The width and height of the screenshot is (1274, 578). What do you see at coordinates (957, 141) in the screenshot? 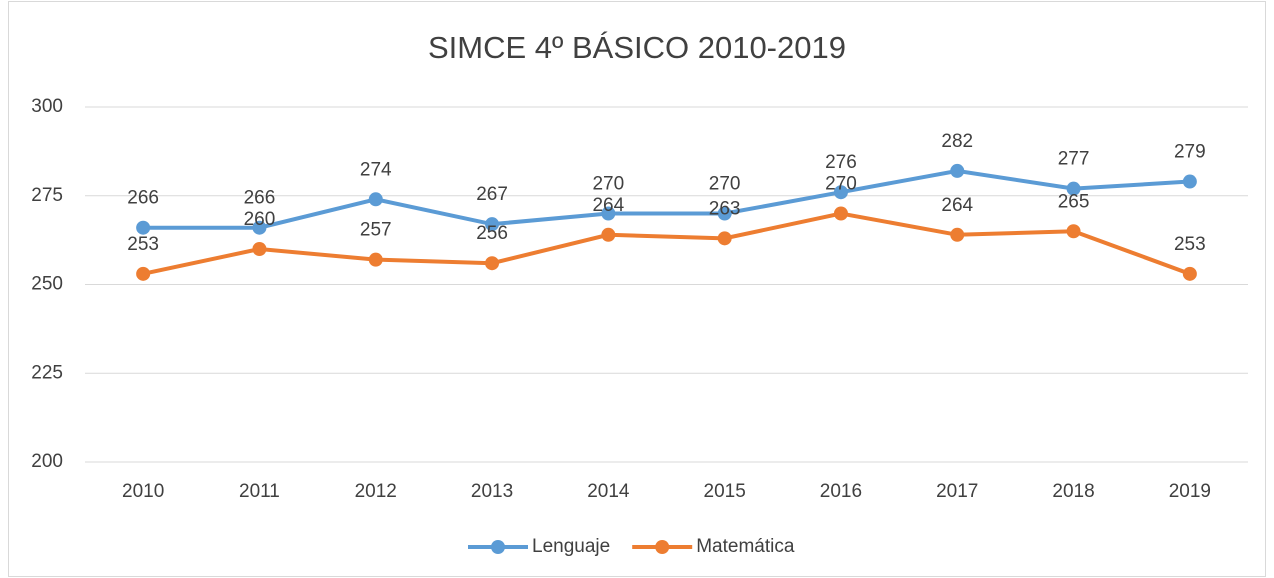
I see `data-label: 282` at bounding box center [957, 141].